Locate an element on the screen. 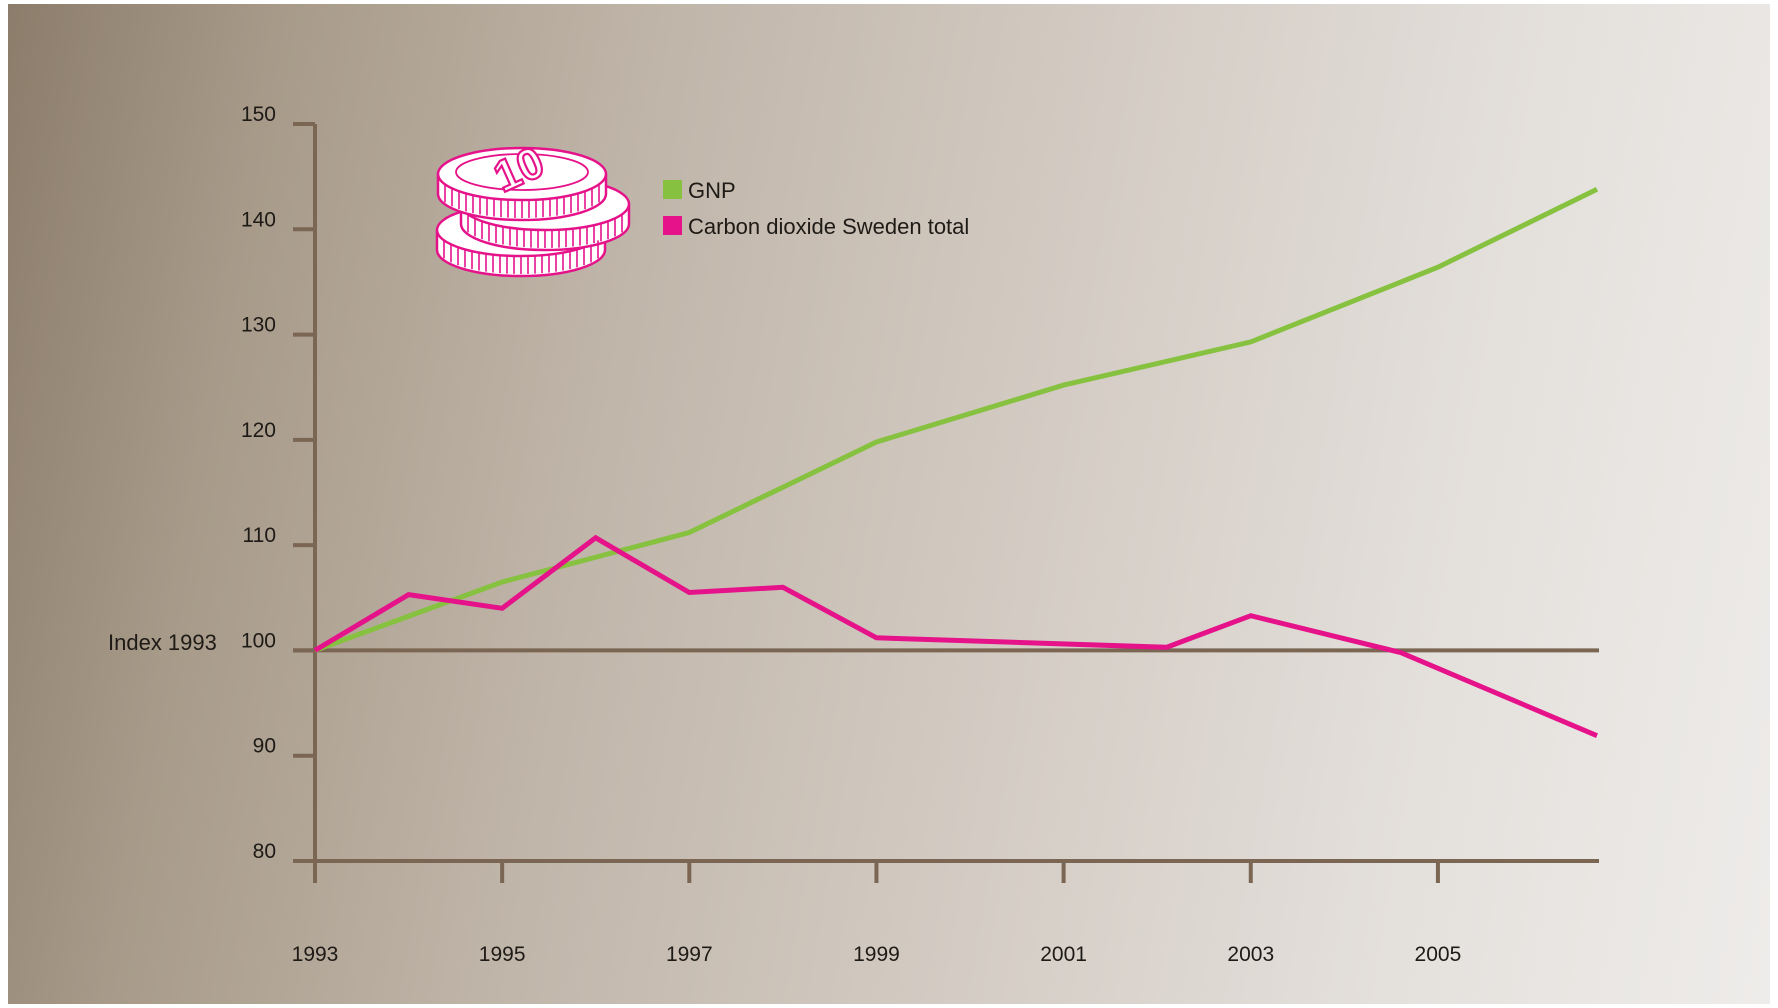 The width and height of the screenshot is (1778, 1008). legend-label-co2: Carbon dioxide Sweden total is located at coordinates (828, 226).